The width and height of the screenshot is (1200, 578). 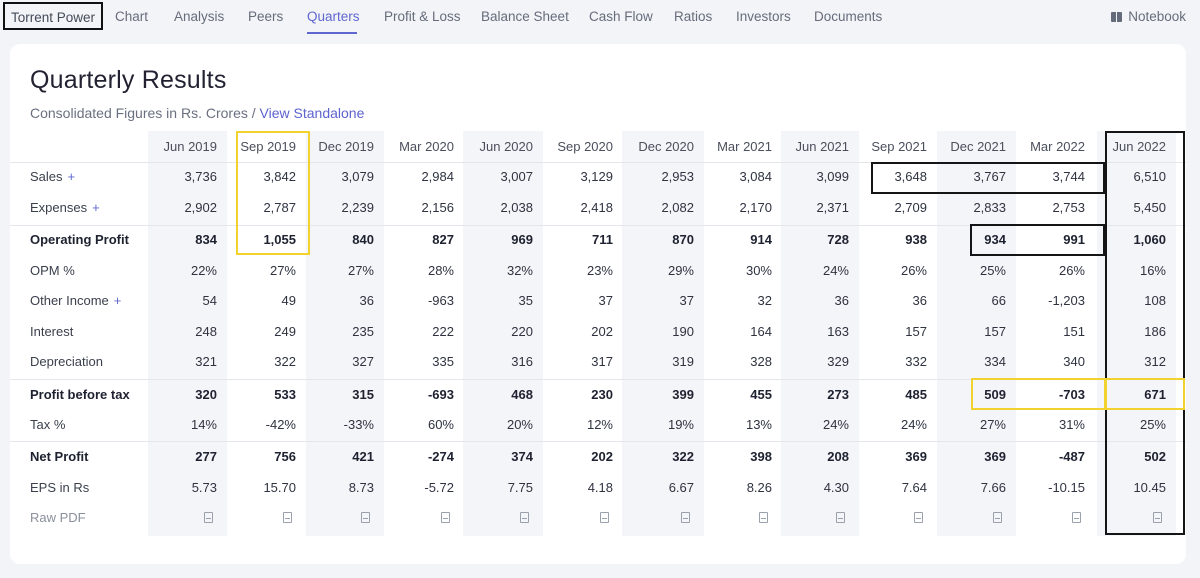 I want to click on page-title: Quarterly Results, so click(x=128, y=80).